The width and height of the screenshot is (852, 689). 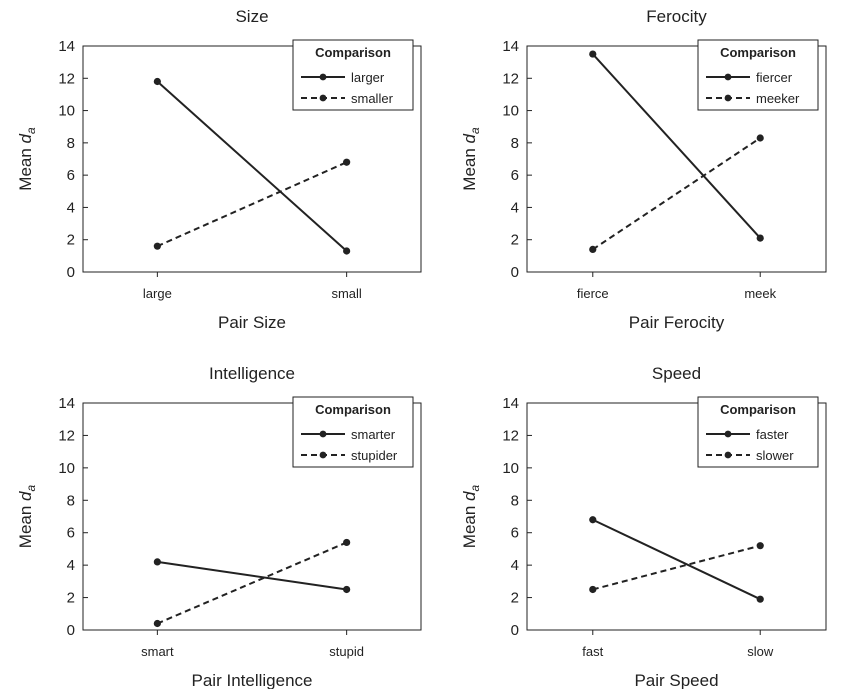 What do you see at coordinates (775, 455) in the screenshot?
I see `legend-label: slower` at bounding box center [775, 455].